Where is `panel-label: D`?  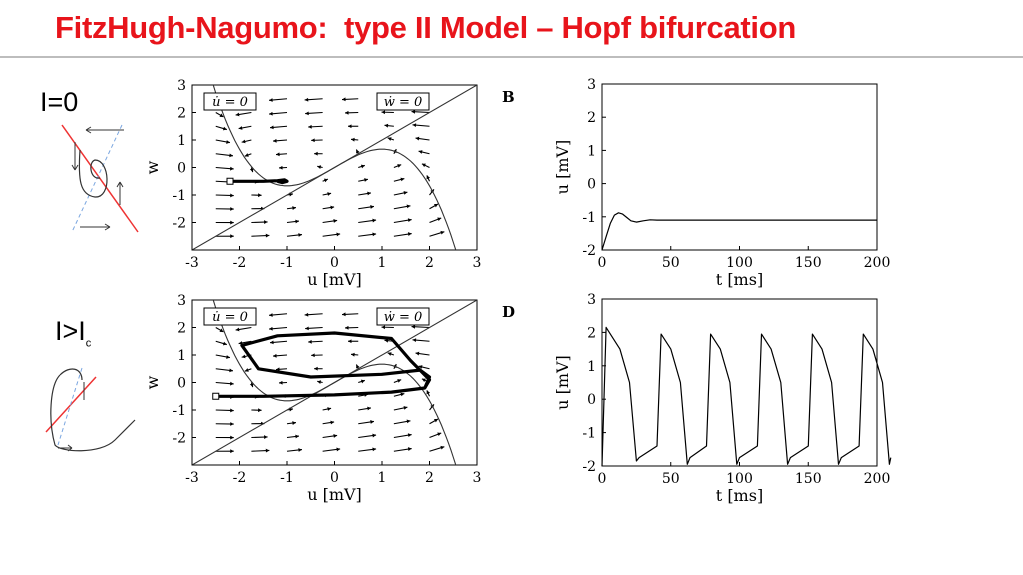
panel-label: D is located at coordinates (508, 312).